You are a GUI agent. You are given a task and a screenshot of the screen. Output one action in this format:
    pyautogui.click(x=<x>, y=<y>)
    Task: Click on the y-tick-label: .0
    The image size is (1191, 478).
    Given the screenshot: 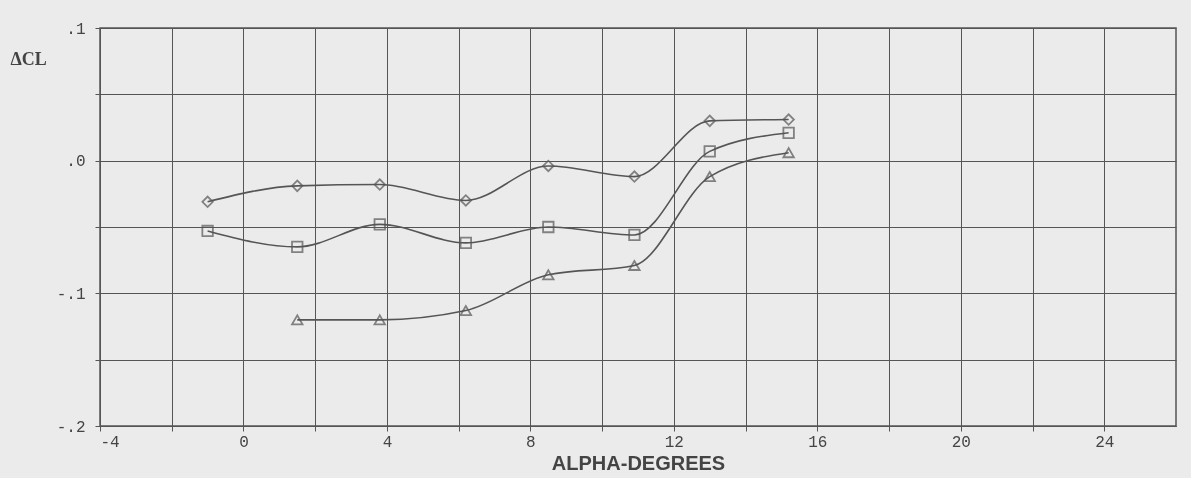 What is the action you would take?
    pyautogui.click(x=76, y=162)
    